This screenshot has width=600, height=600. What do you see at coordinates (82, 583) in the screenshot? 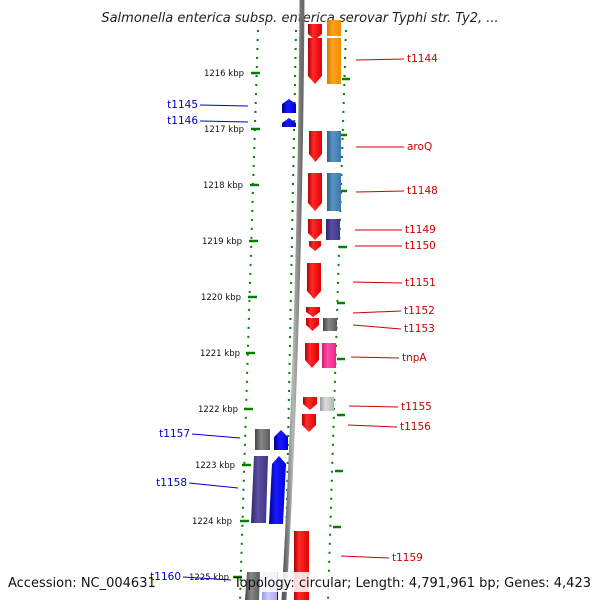
I see `footer-accession: Accession: NC_004631` at bounding box center [82, 583].